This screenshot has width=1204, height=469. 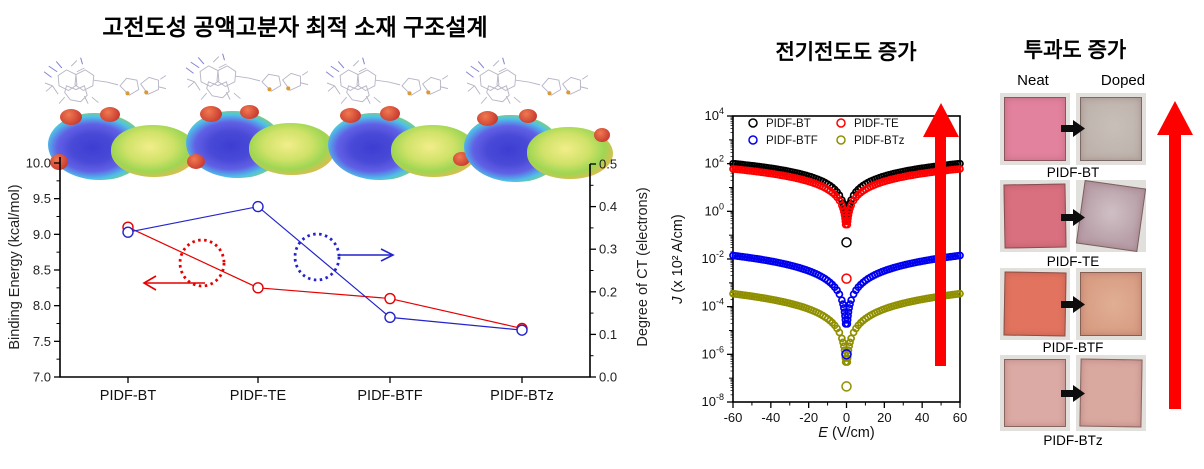 What do you see at coordinates (38, 163) in the screenshot?
I see `svg-text: 10.0` at bounding box center [38, 163].